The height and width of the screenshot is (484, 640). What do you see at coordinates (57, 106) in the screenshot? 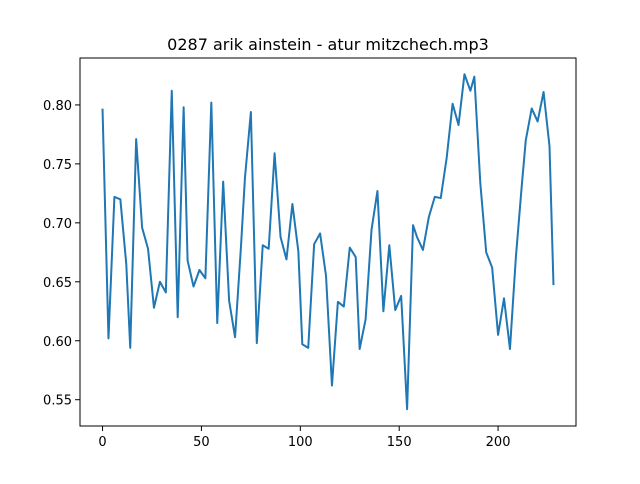
I see `y-tick-label: 0.80` at bounding box center [57, 106].